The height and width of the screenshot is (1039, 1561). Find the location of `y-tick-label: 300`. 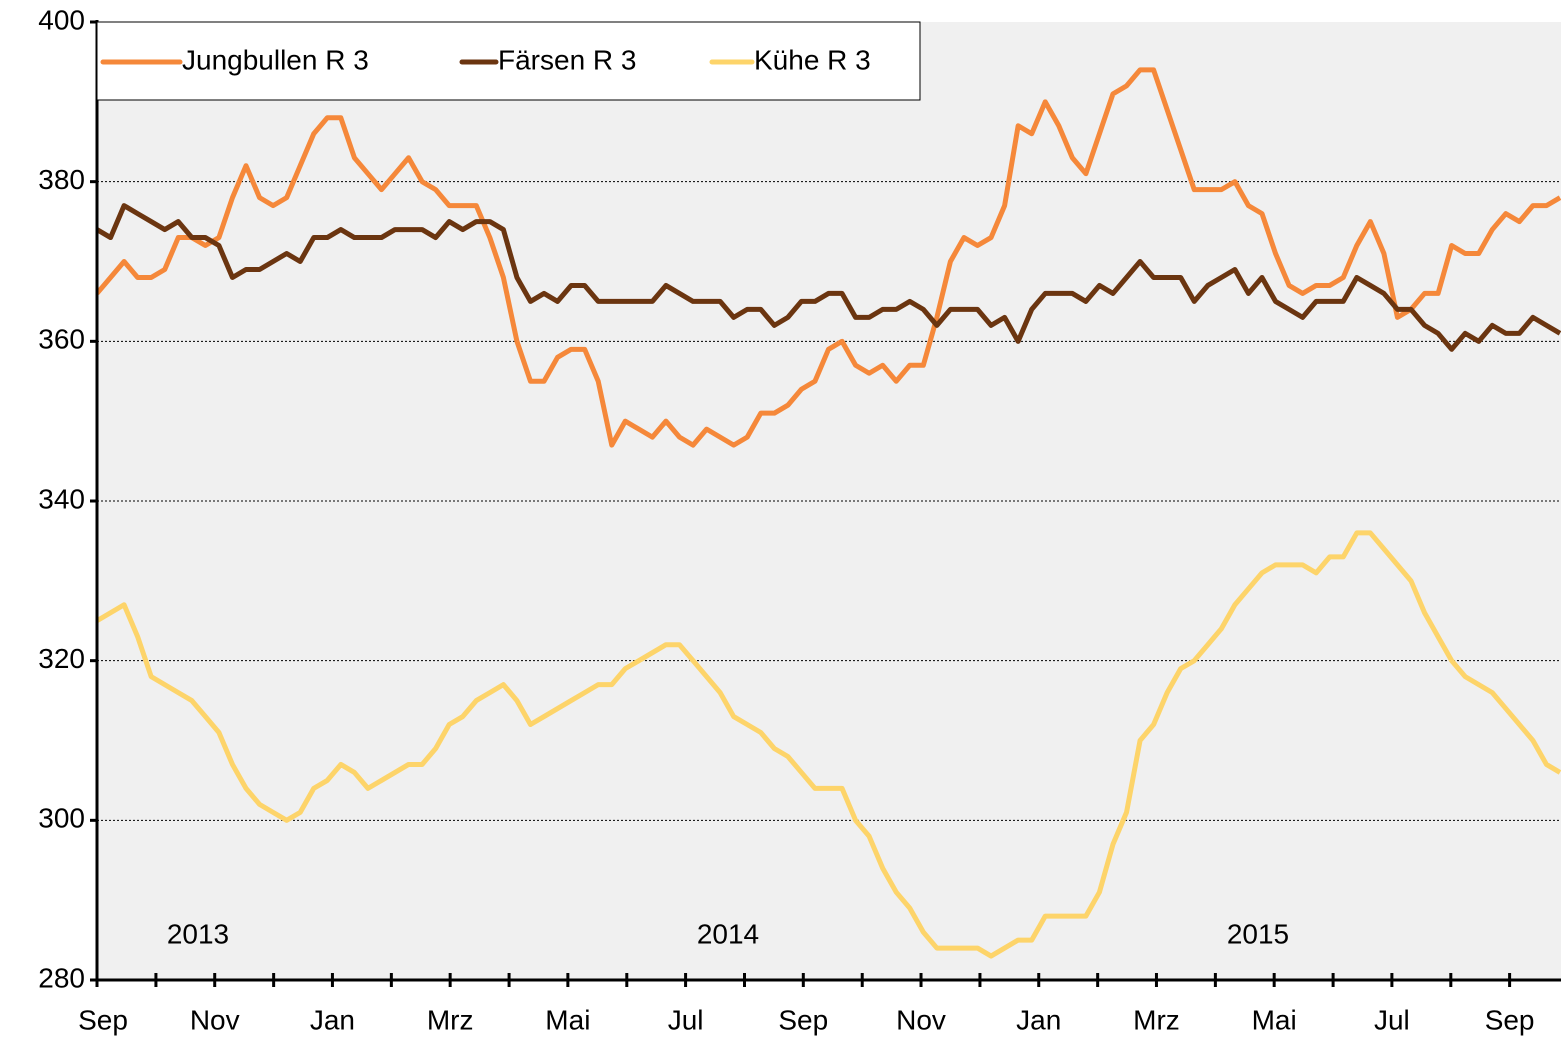

y-tick-label: 300 is located at coordinates (61, 818).